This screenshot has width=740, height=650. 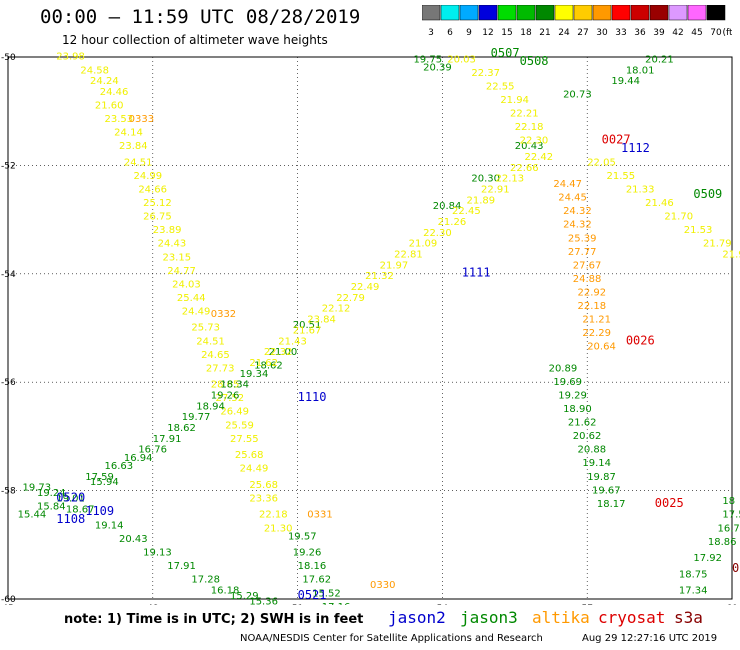 I want to click on scale-unit: (ft), so click(x=727, y=33).